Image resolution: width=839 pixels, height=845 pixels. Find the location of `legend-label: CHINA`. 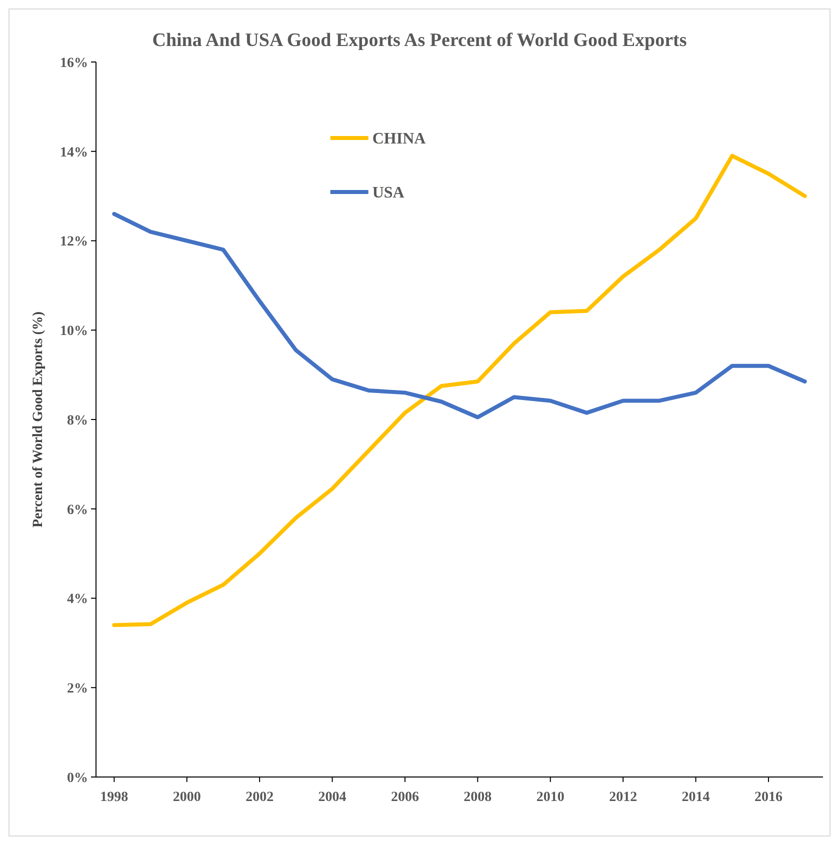

legend-label: CHINA is located at coordinates (399, 139).